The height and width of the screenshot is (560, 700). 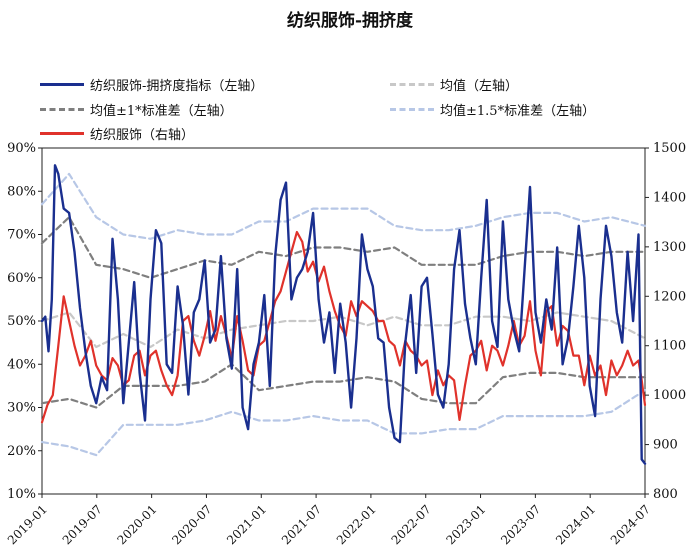 What do you see at coordinates (520, 524) in the screenshot?
I see `x-tick-label: 2023-07` at bounding box center [520, 524].